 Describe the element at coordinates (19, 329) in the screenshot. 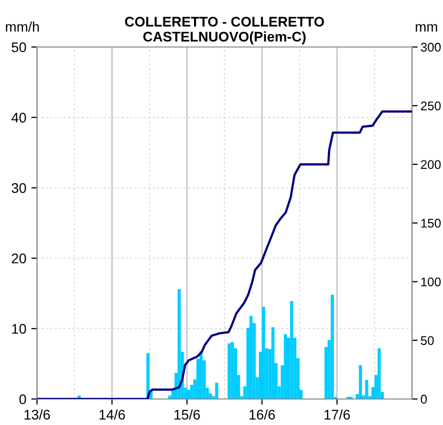

I see `y-tick-label: 10` at that location.